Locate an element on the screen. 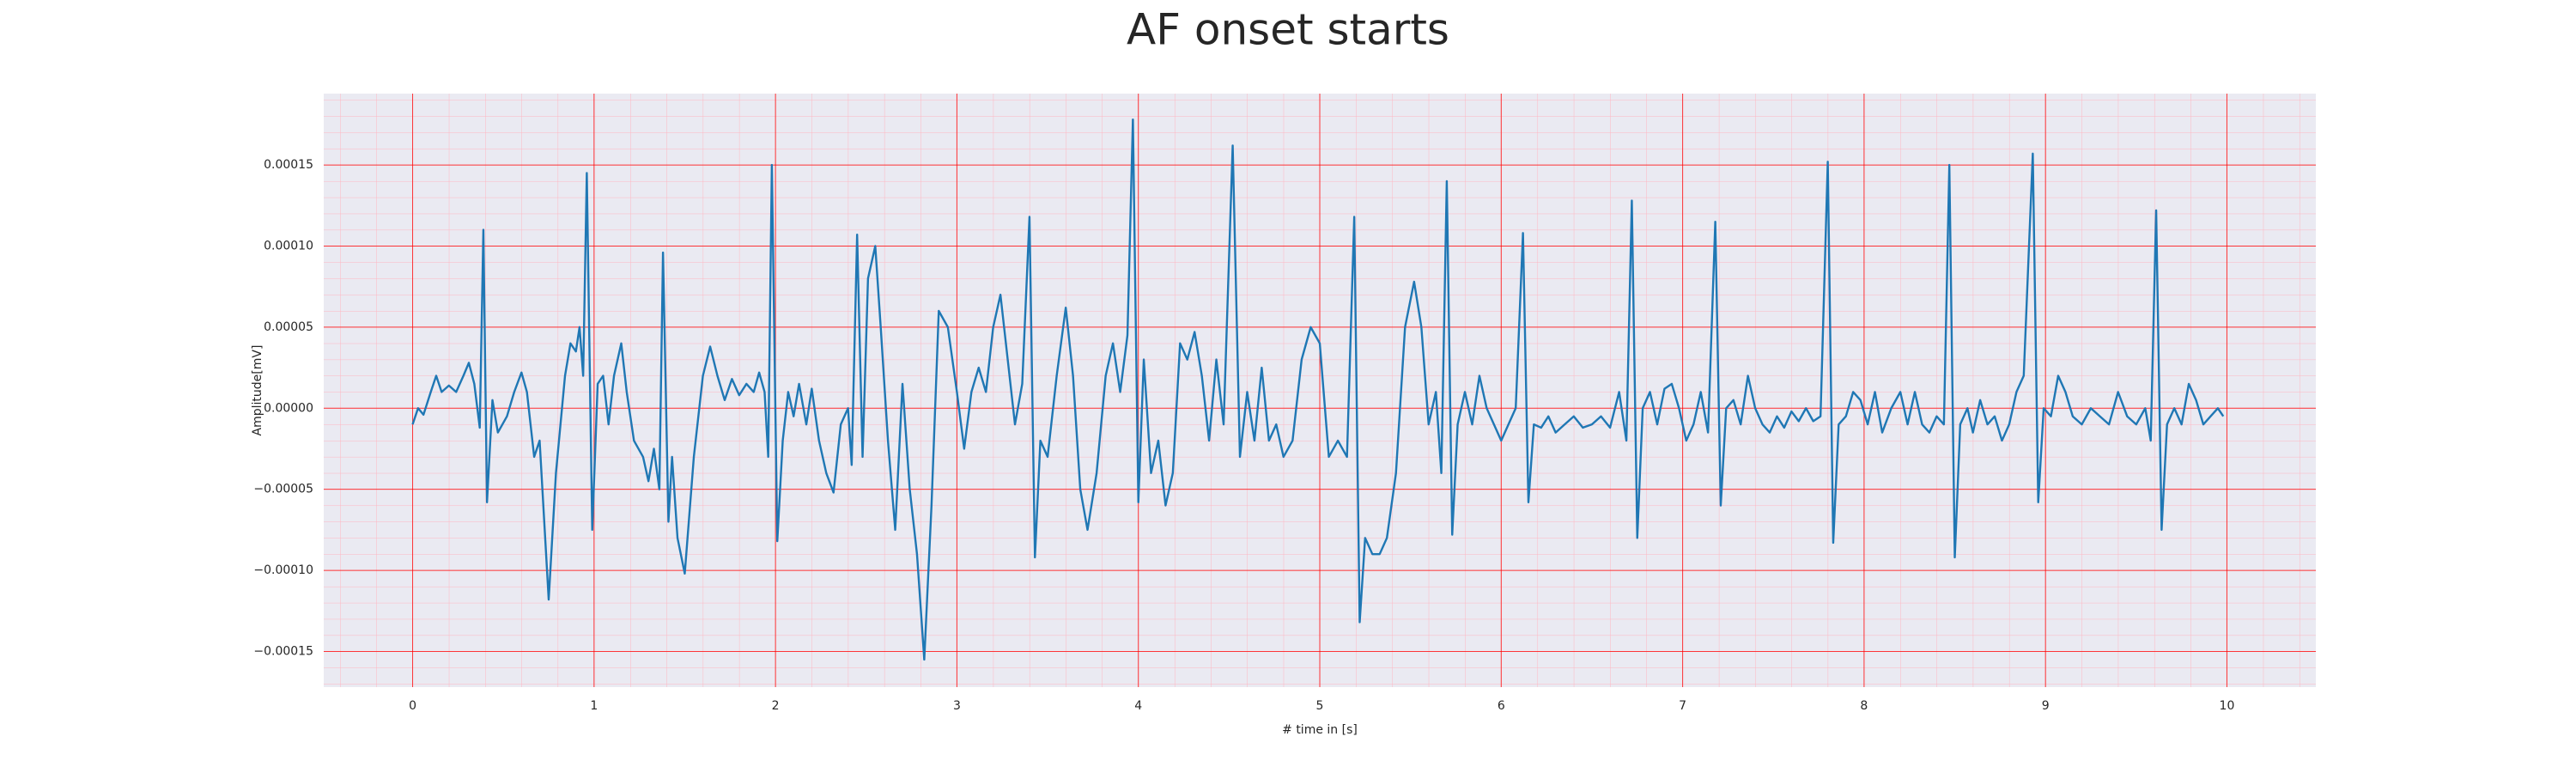 This screenshot has height=773, width=2576. x-tick-label: 5 is located at coordinates (1320, 706).